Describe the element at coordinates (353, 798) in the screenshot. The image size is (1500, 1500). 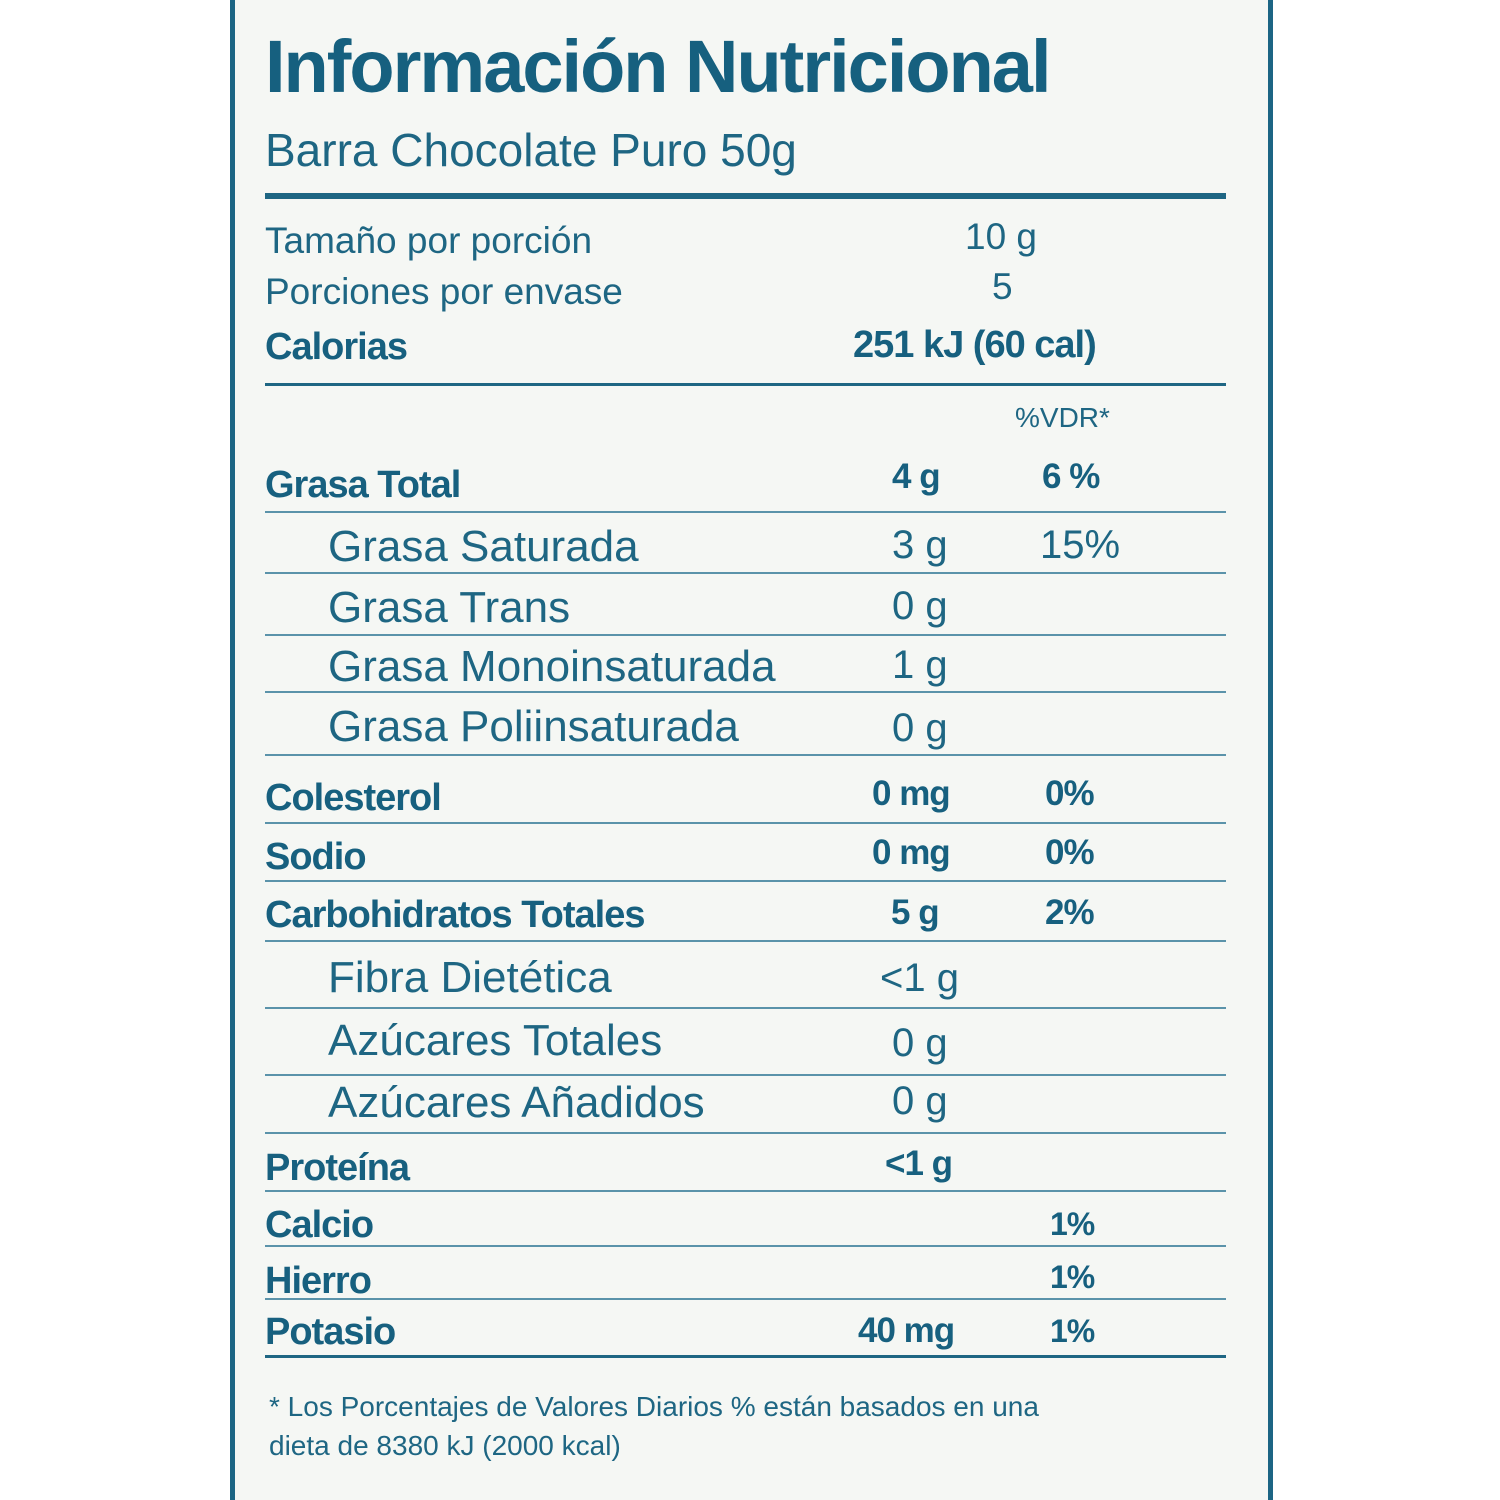
I see `nutrient-label: Colesterol` at that location.